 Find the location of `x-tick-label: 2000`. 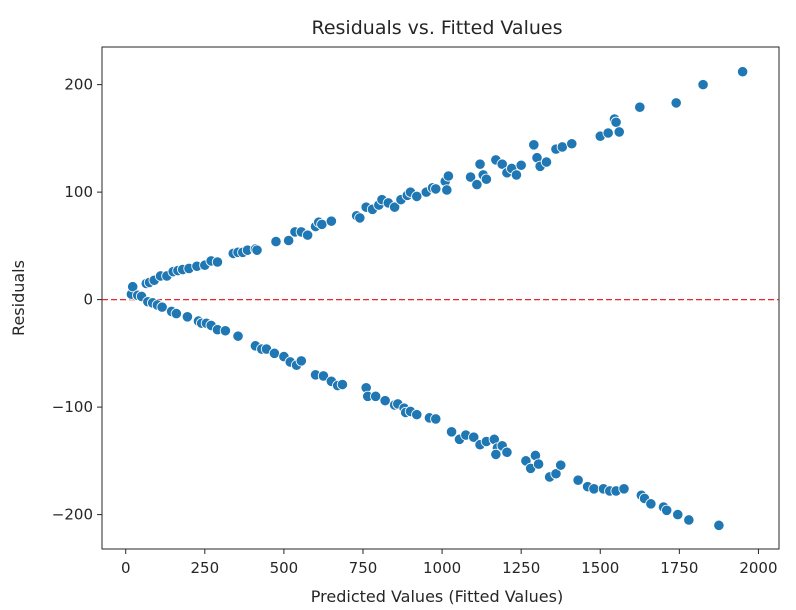

x-tick-label: 2000 is located at coordinates (758, 568).